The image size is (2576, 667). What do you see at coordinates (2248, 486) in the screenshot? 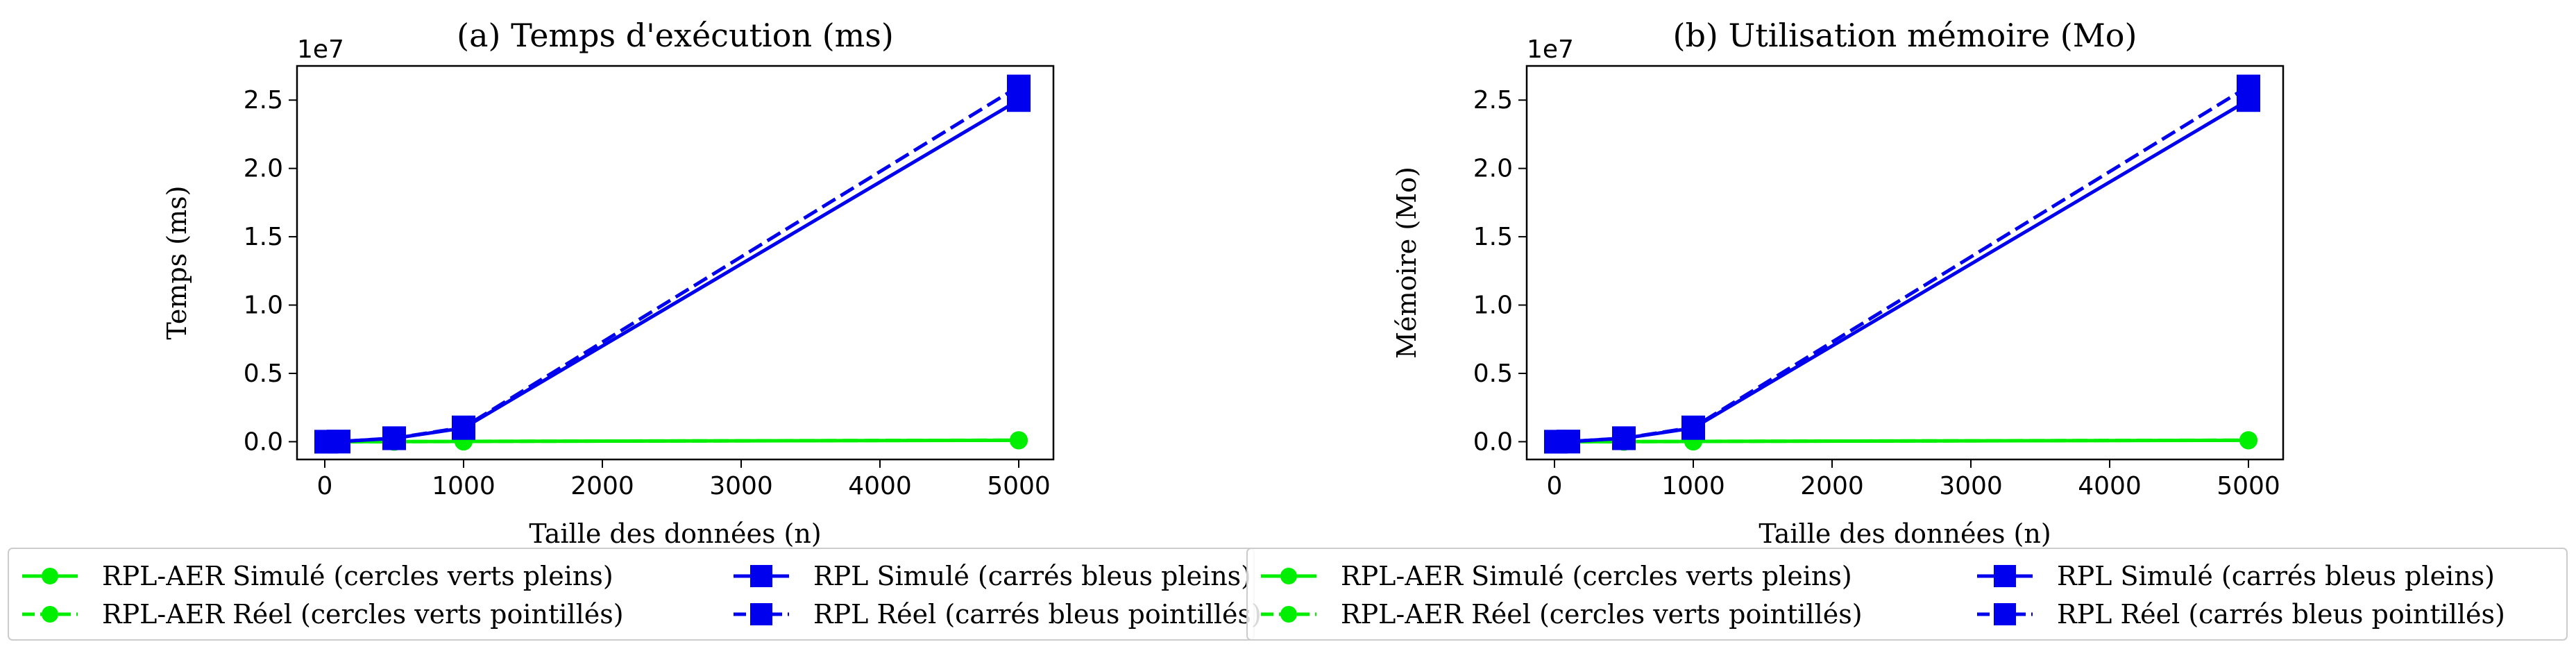
I see `chart1-x-tick-label-5: 5000` at bounding box center [2248, 486].